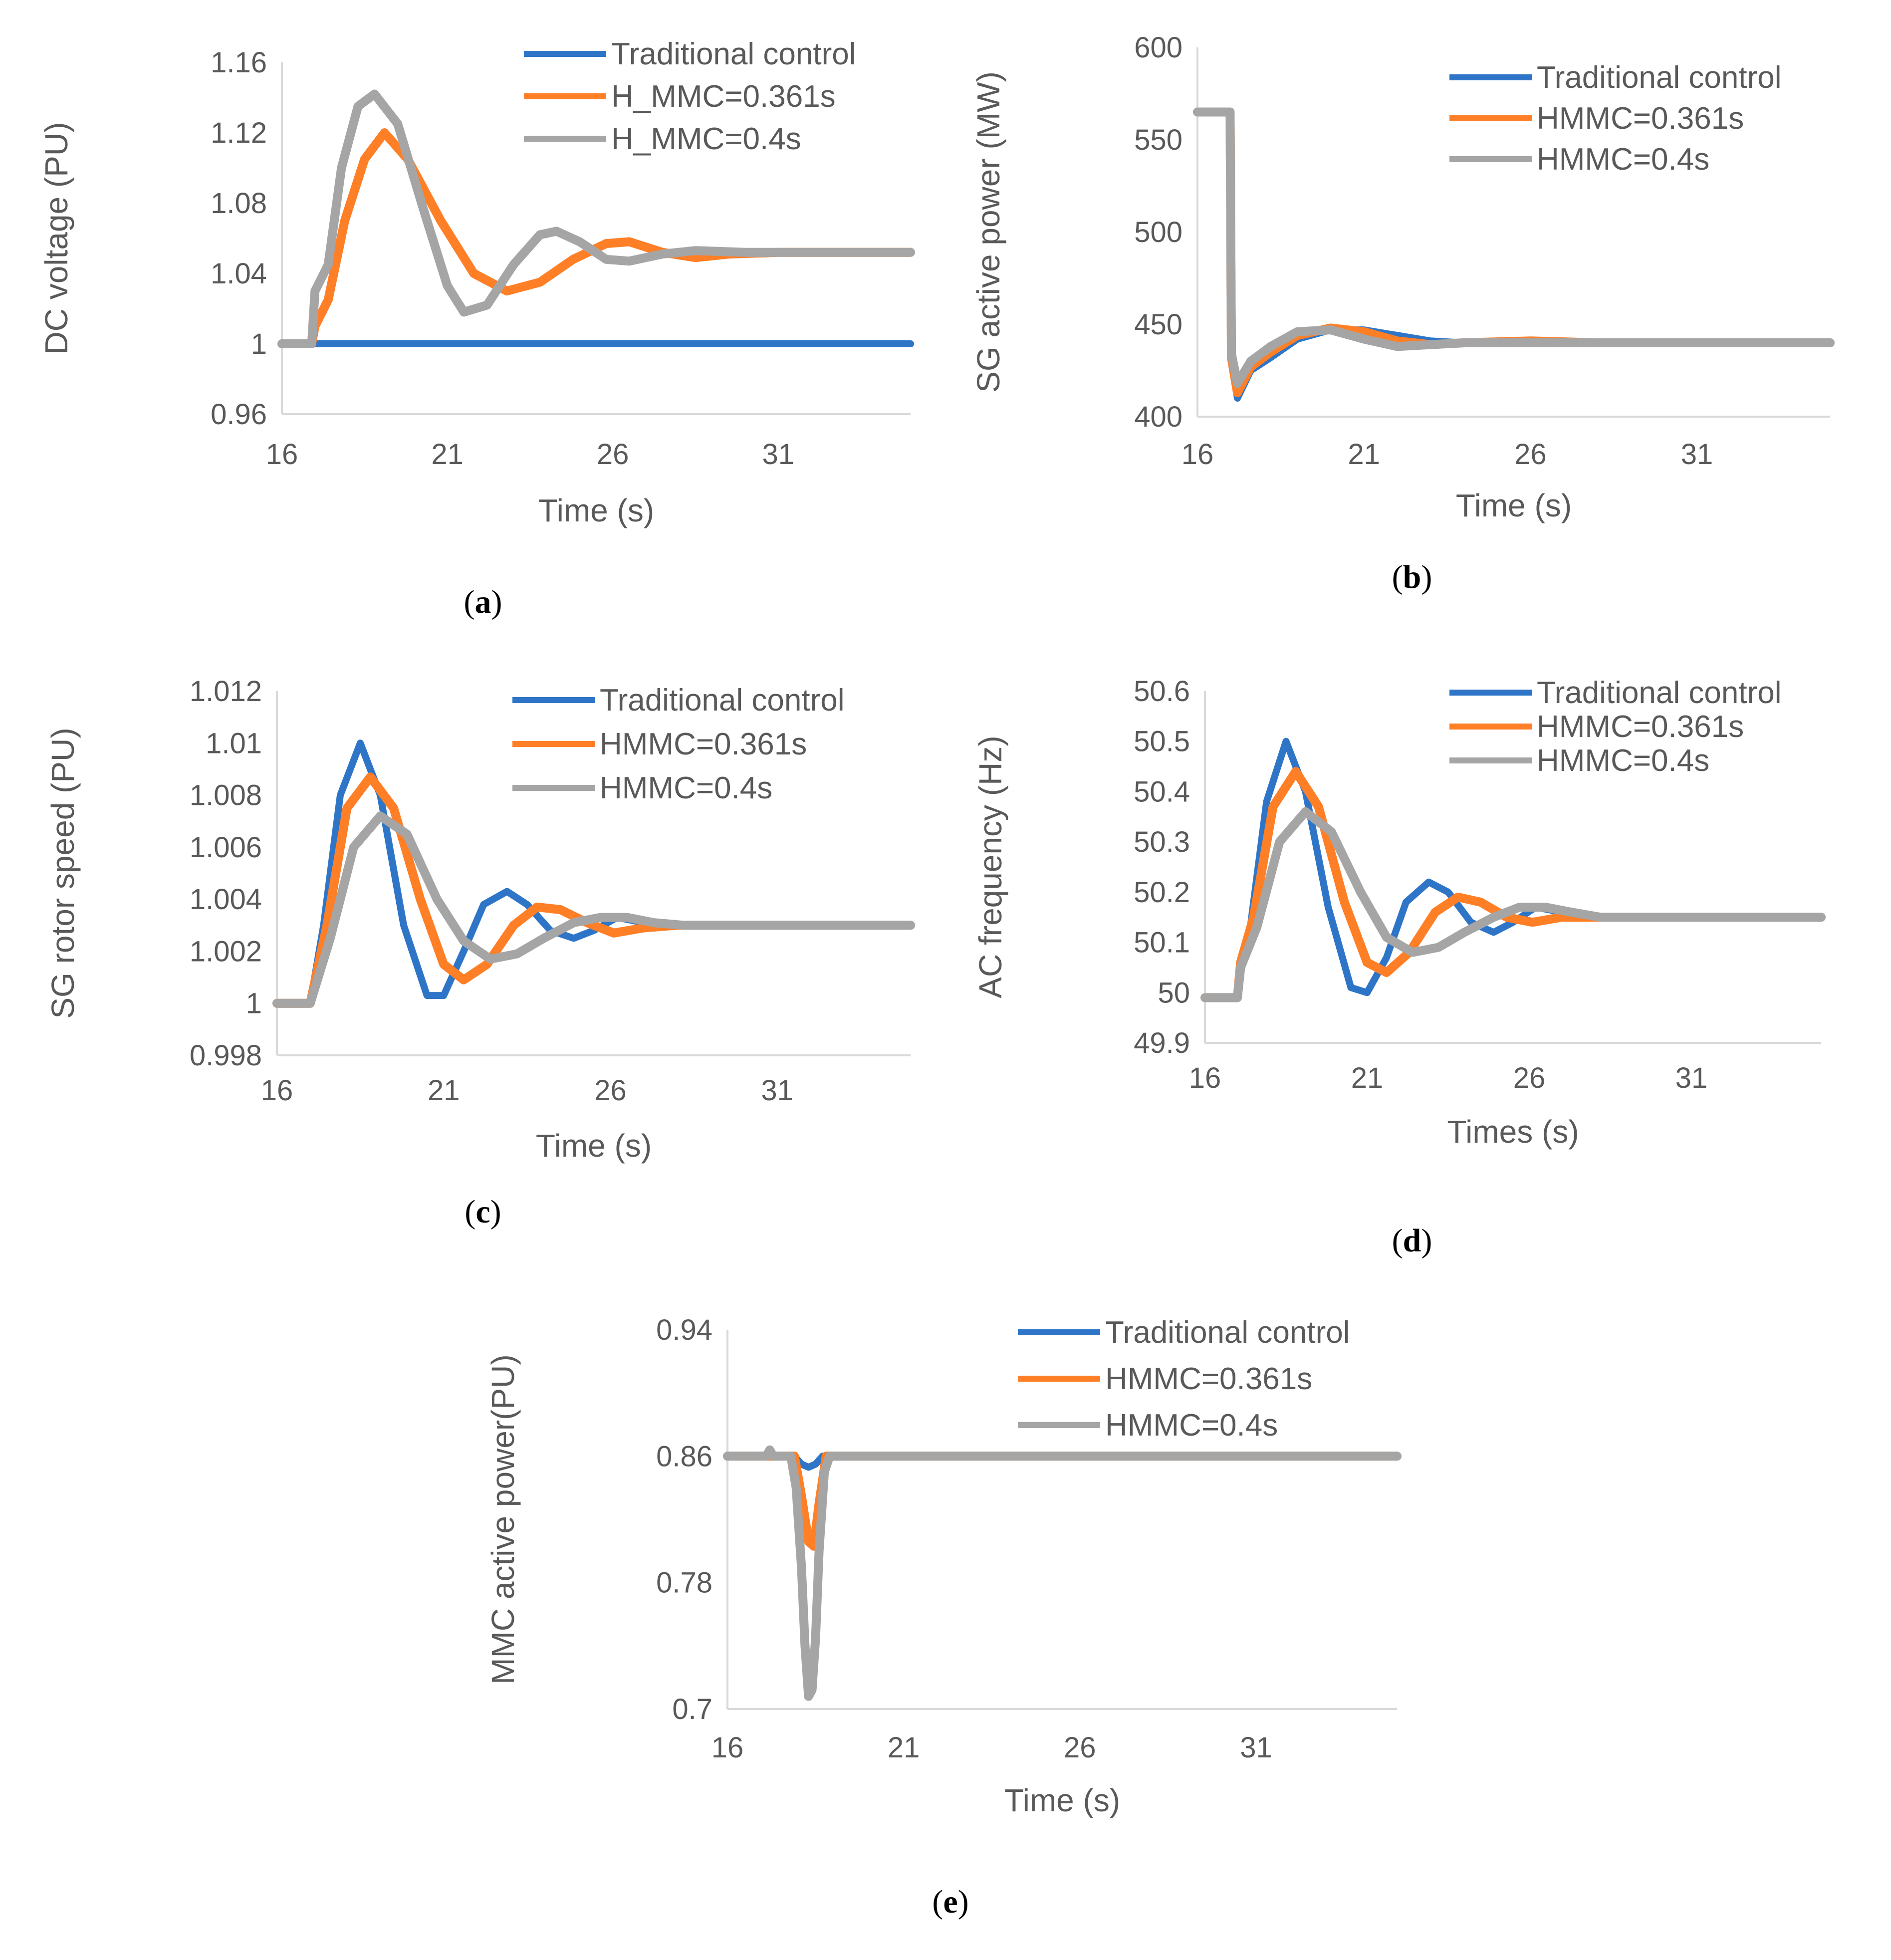 The height and width of the screenshot is (1960, 1891). What do you see at coordinates (990, 866) in the screenshot?
I see `y-axis-title: AC frequency (Hz)` at bounding box center [990, 866].